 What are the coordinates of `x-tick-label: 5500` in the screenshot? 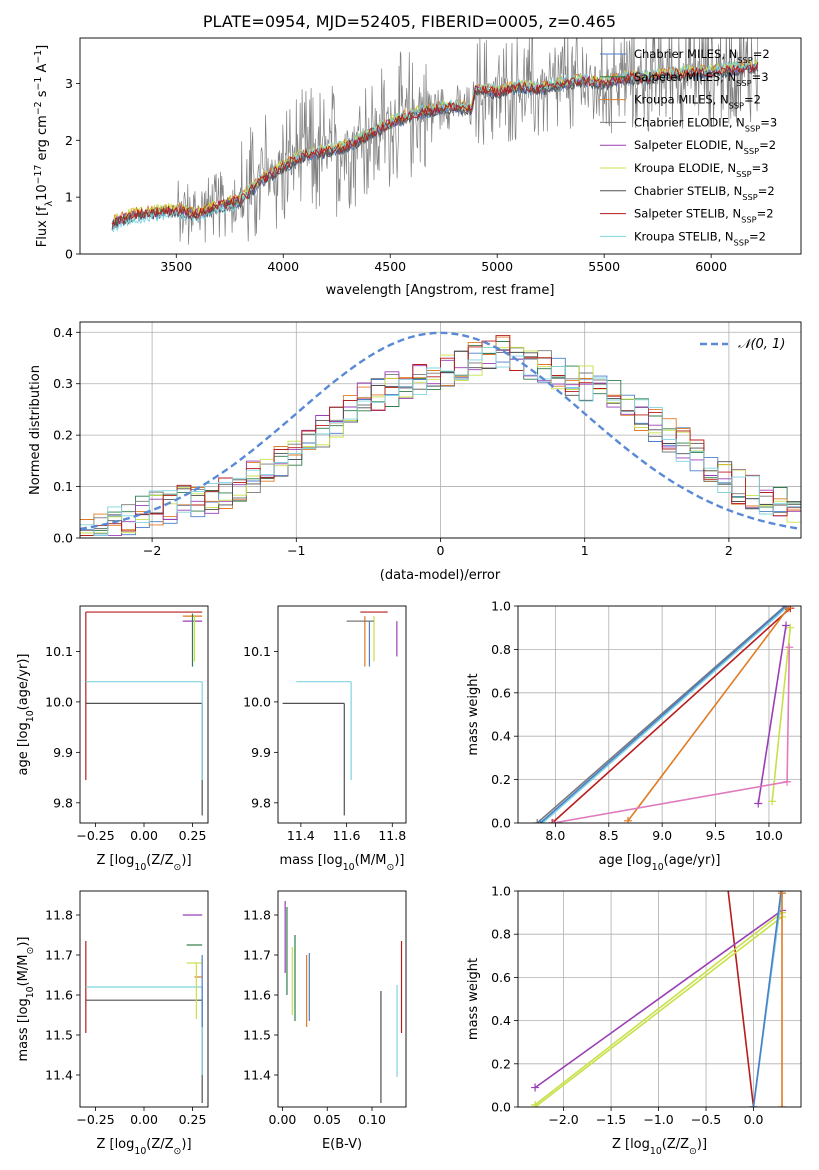 It's located at (604, 266).